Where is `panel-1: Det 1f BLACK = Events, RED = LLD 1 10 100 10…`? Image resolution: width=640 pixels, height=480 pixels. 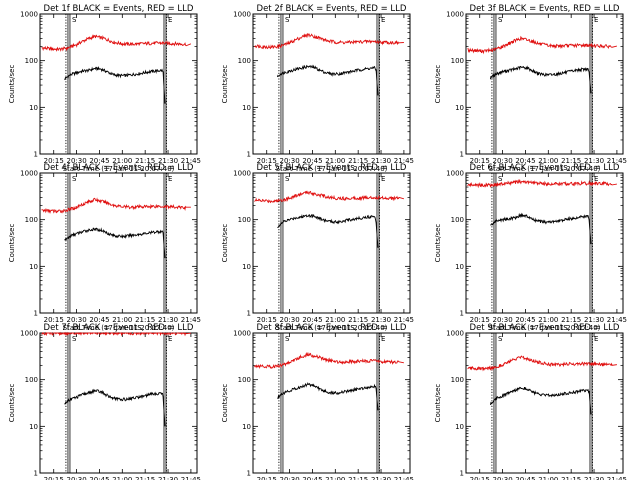 panel-1: Det 1f BLACK = Events, RED = LLD 1 10 100 10… is located at coordinates (104, 88).